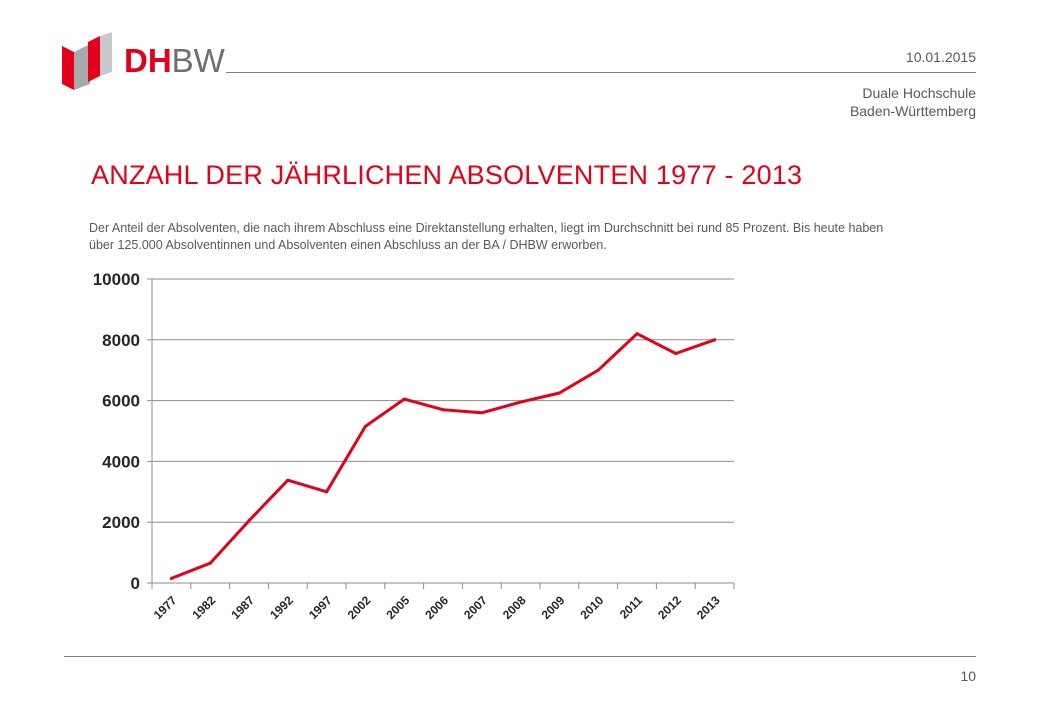  I want to click on data-point-1997, so click(327, 492).